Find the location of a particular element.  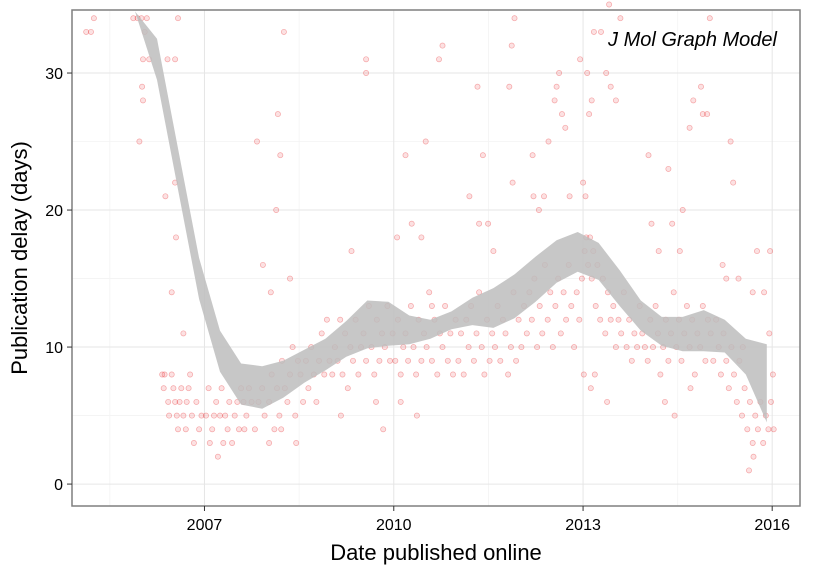

y-tick-label: 0 is located at coordinates (58, 485).